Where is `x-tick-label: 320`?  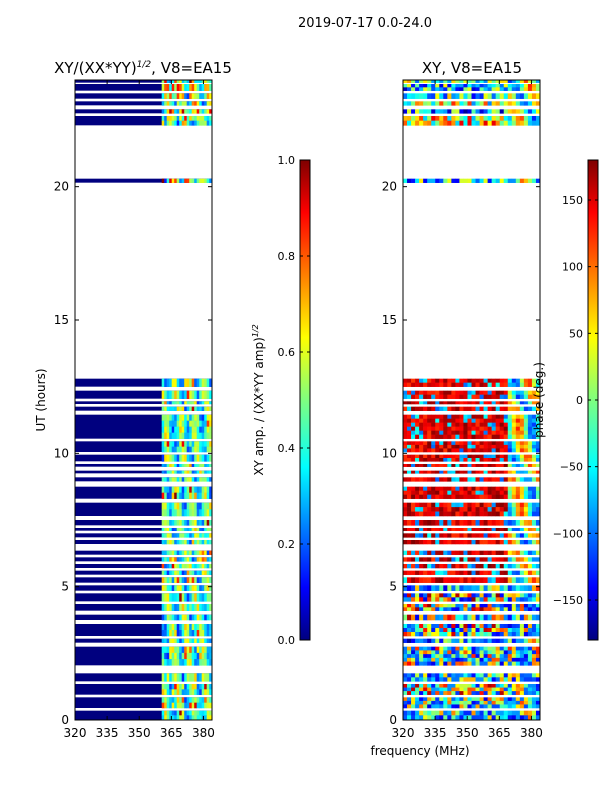
x-tick-label: 320 is located at coordinates (403, 733).